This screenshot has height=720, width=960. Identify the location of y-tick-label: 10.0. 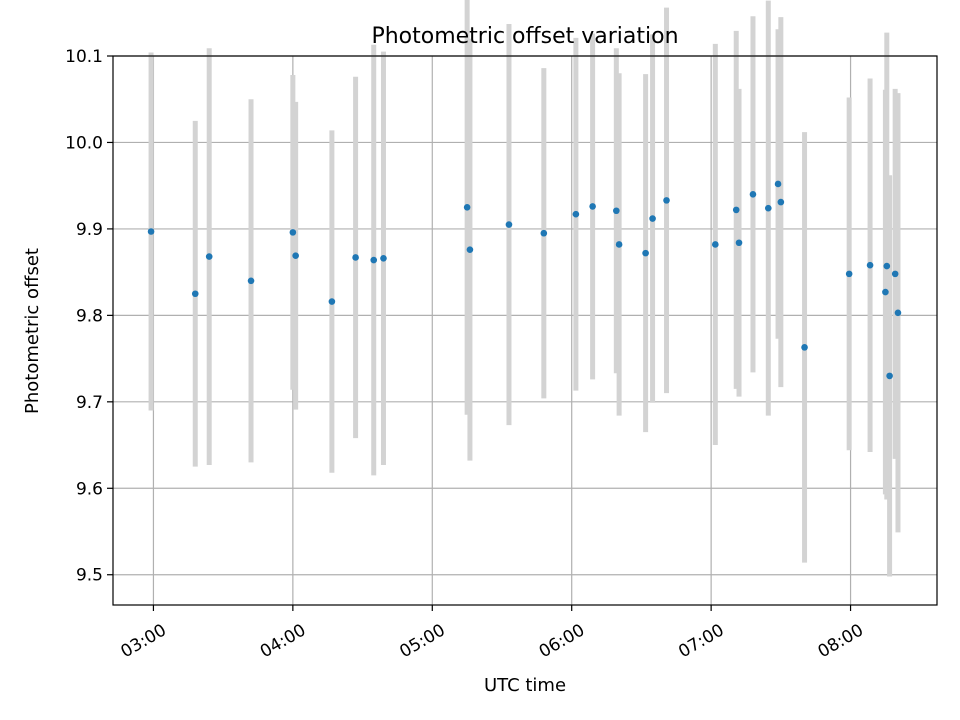
(84, 143).